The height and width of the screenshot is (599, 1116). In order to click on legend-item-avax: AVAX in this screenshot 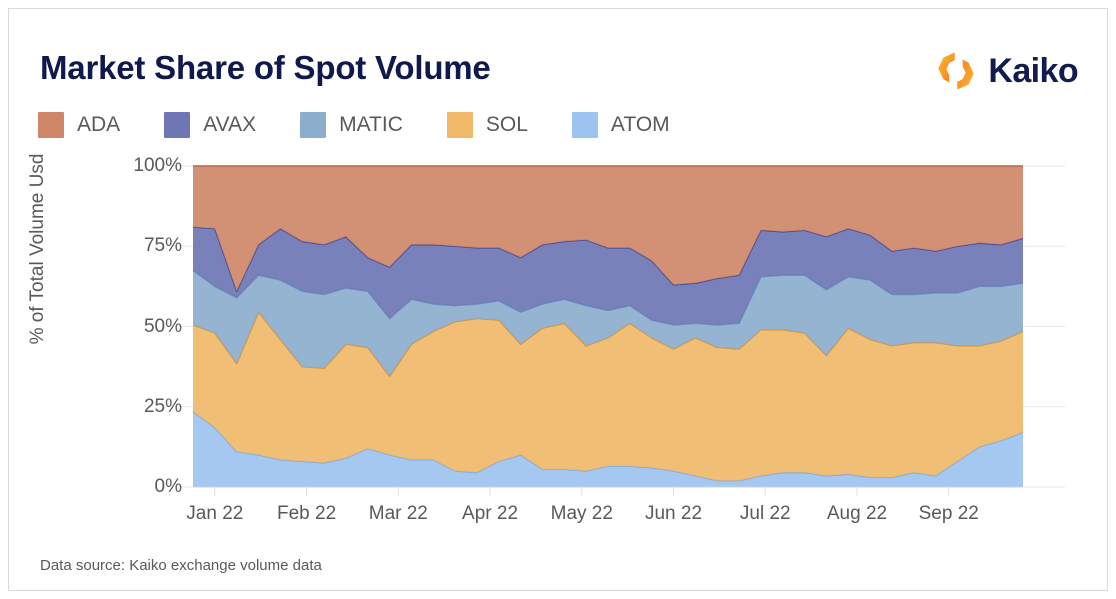, I will do `click(210, 125)`.